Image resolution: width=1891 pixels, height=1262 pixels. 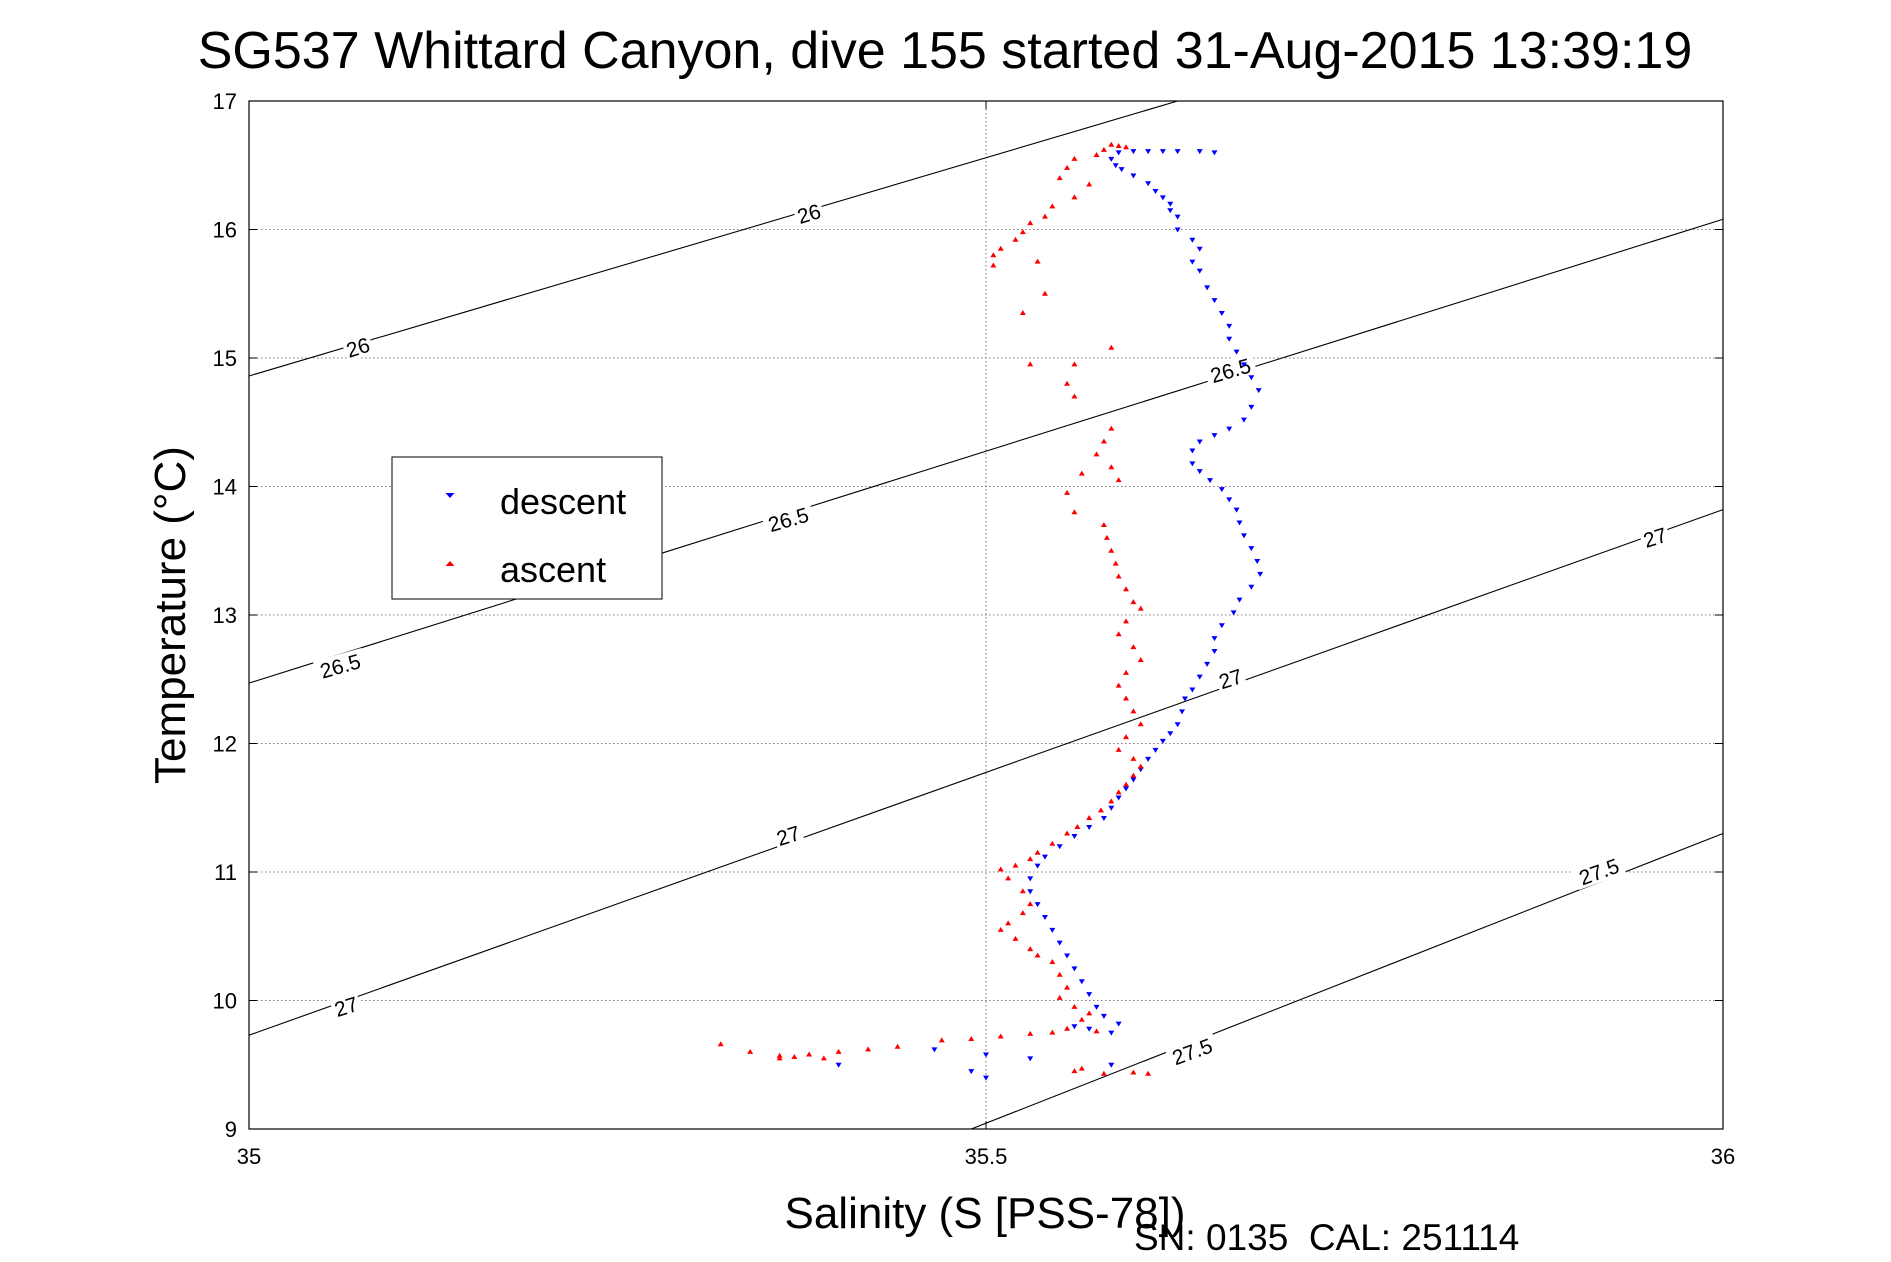 What do you see at coordinates (527, 528) in the screenshot?
I see `legend: descent ascent` at bounding box center [527, 528].